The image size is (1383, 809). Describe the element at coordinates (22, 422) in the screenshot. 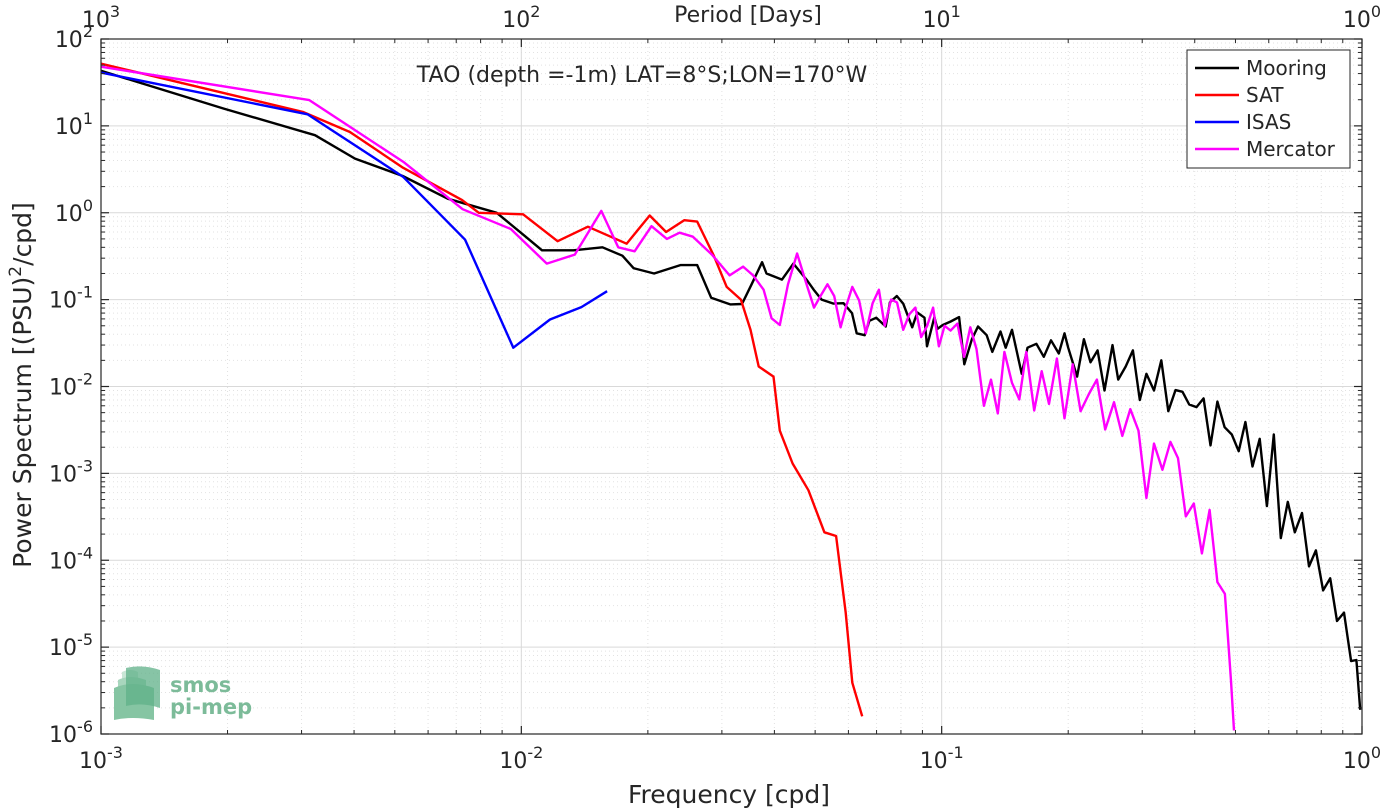

I see `y-axis-label-main: Power Spectrum [(PSU)` at that location.